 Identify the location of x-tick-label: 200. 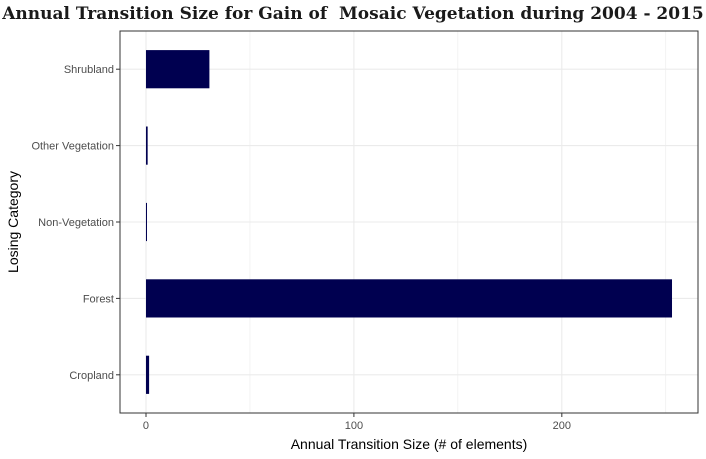
(562, 426).